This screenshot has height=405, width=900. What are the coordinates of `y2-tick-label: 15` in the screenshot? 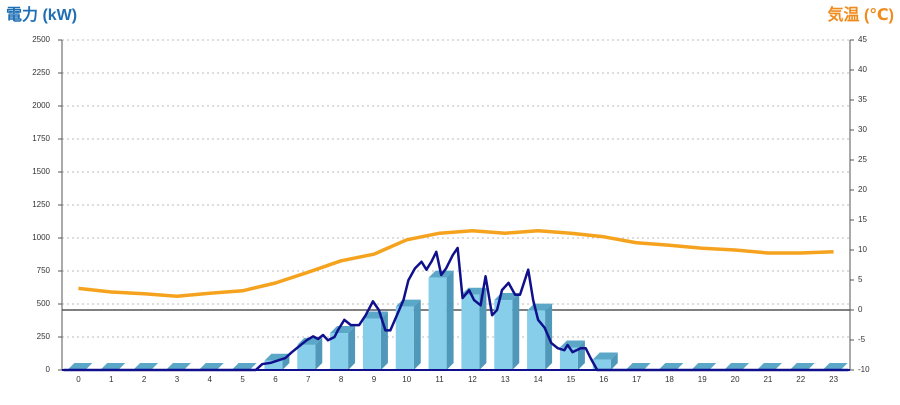 It's located at (862, 219).